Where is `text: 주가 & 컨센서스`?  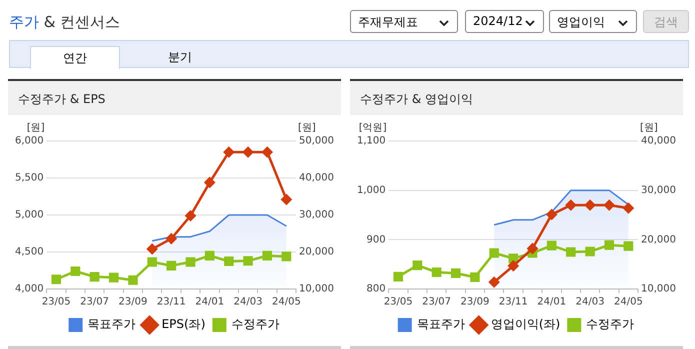
text: 주가 & 컨센서스 is located at coordinates (64, 22).